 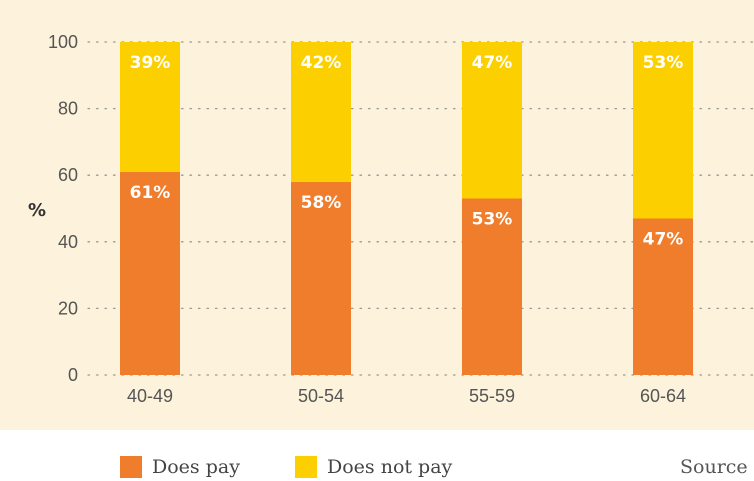 I want to click on legend-swatch-does-pay, so click(x=131, y=467).